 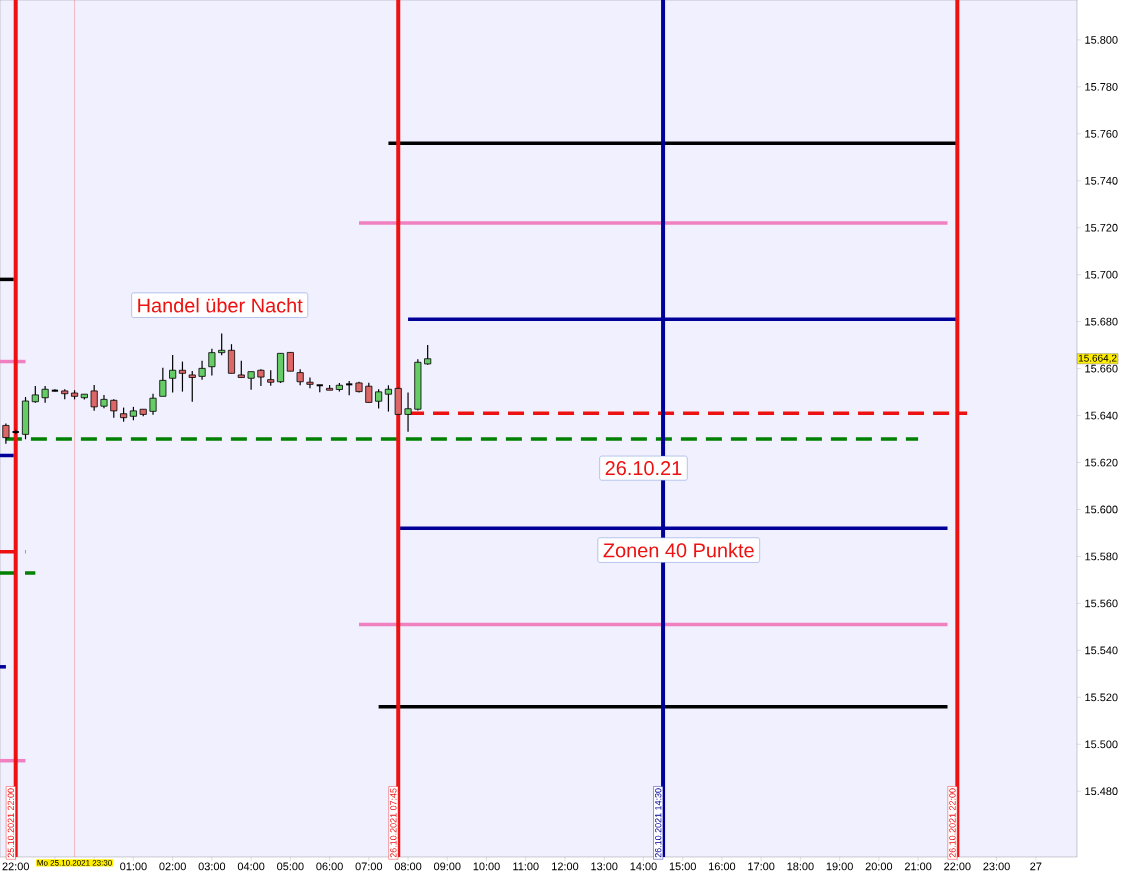 What do you see at coordinates (1101, 556) in the screenshot?
I see `y-tick-label: 15.580` at bounding box center [1101, 556].